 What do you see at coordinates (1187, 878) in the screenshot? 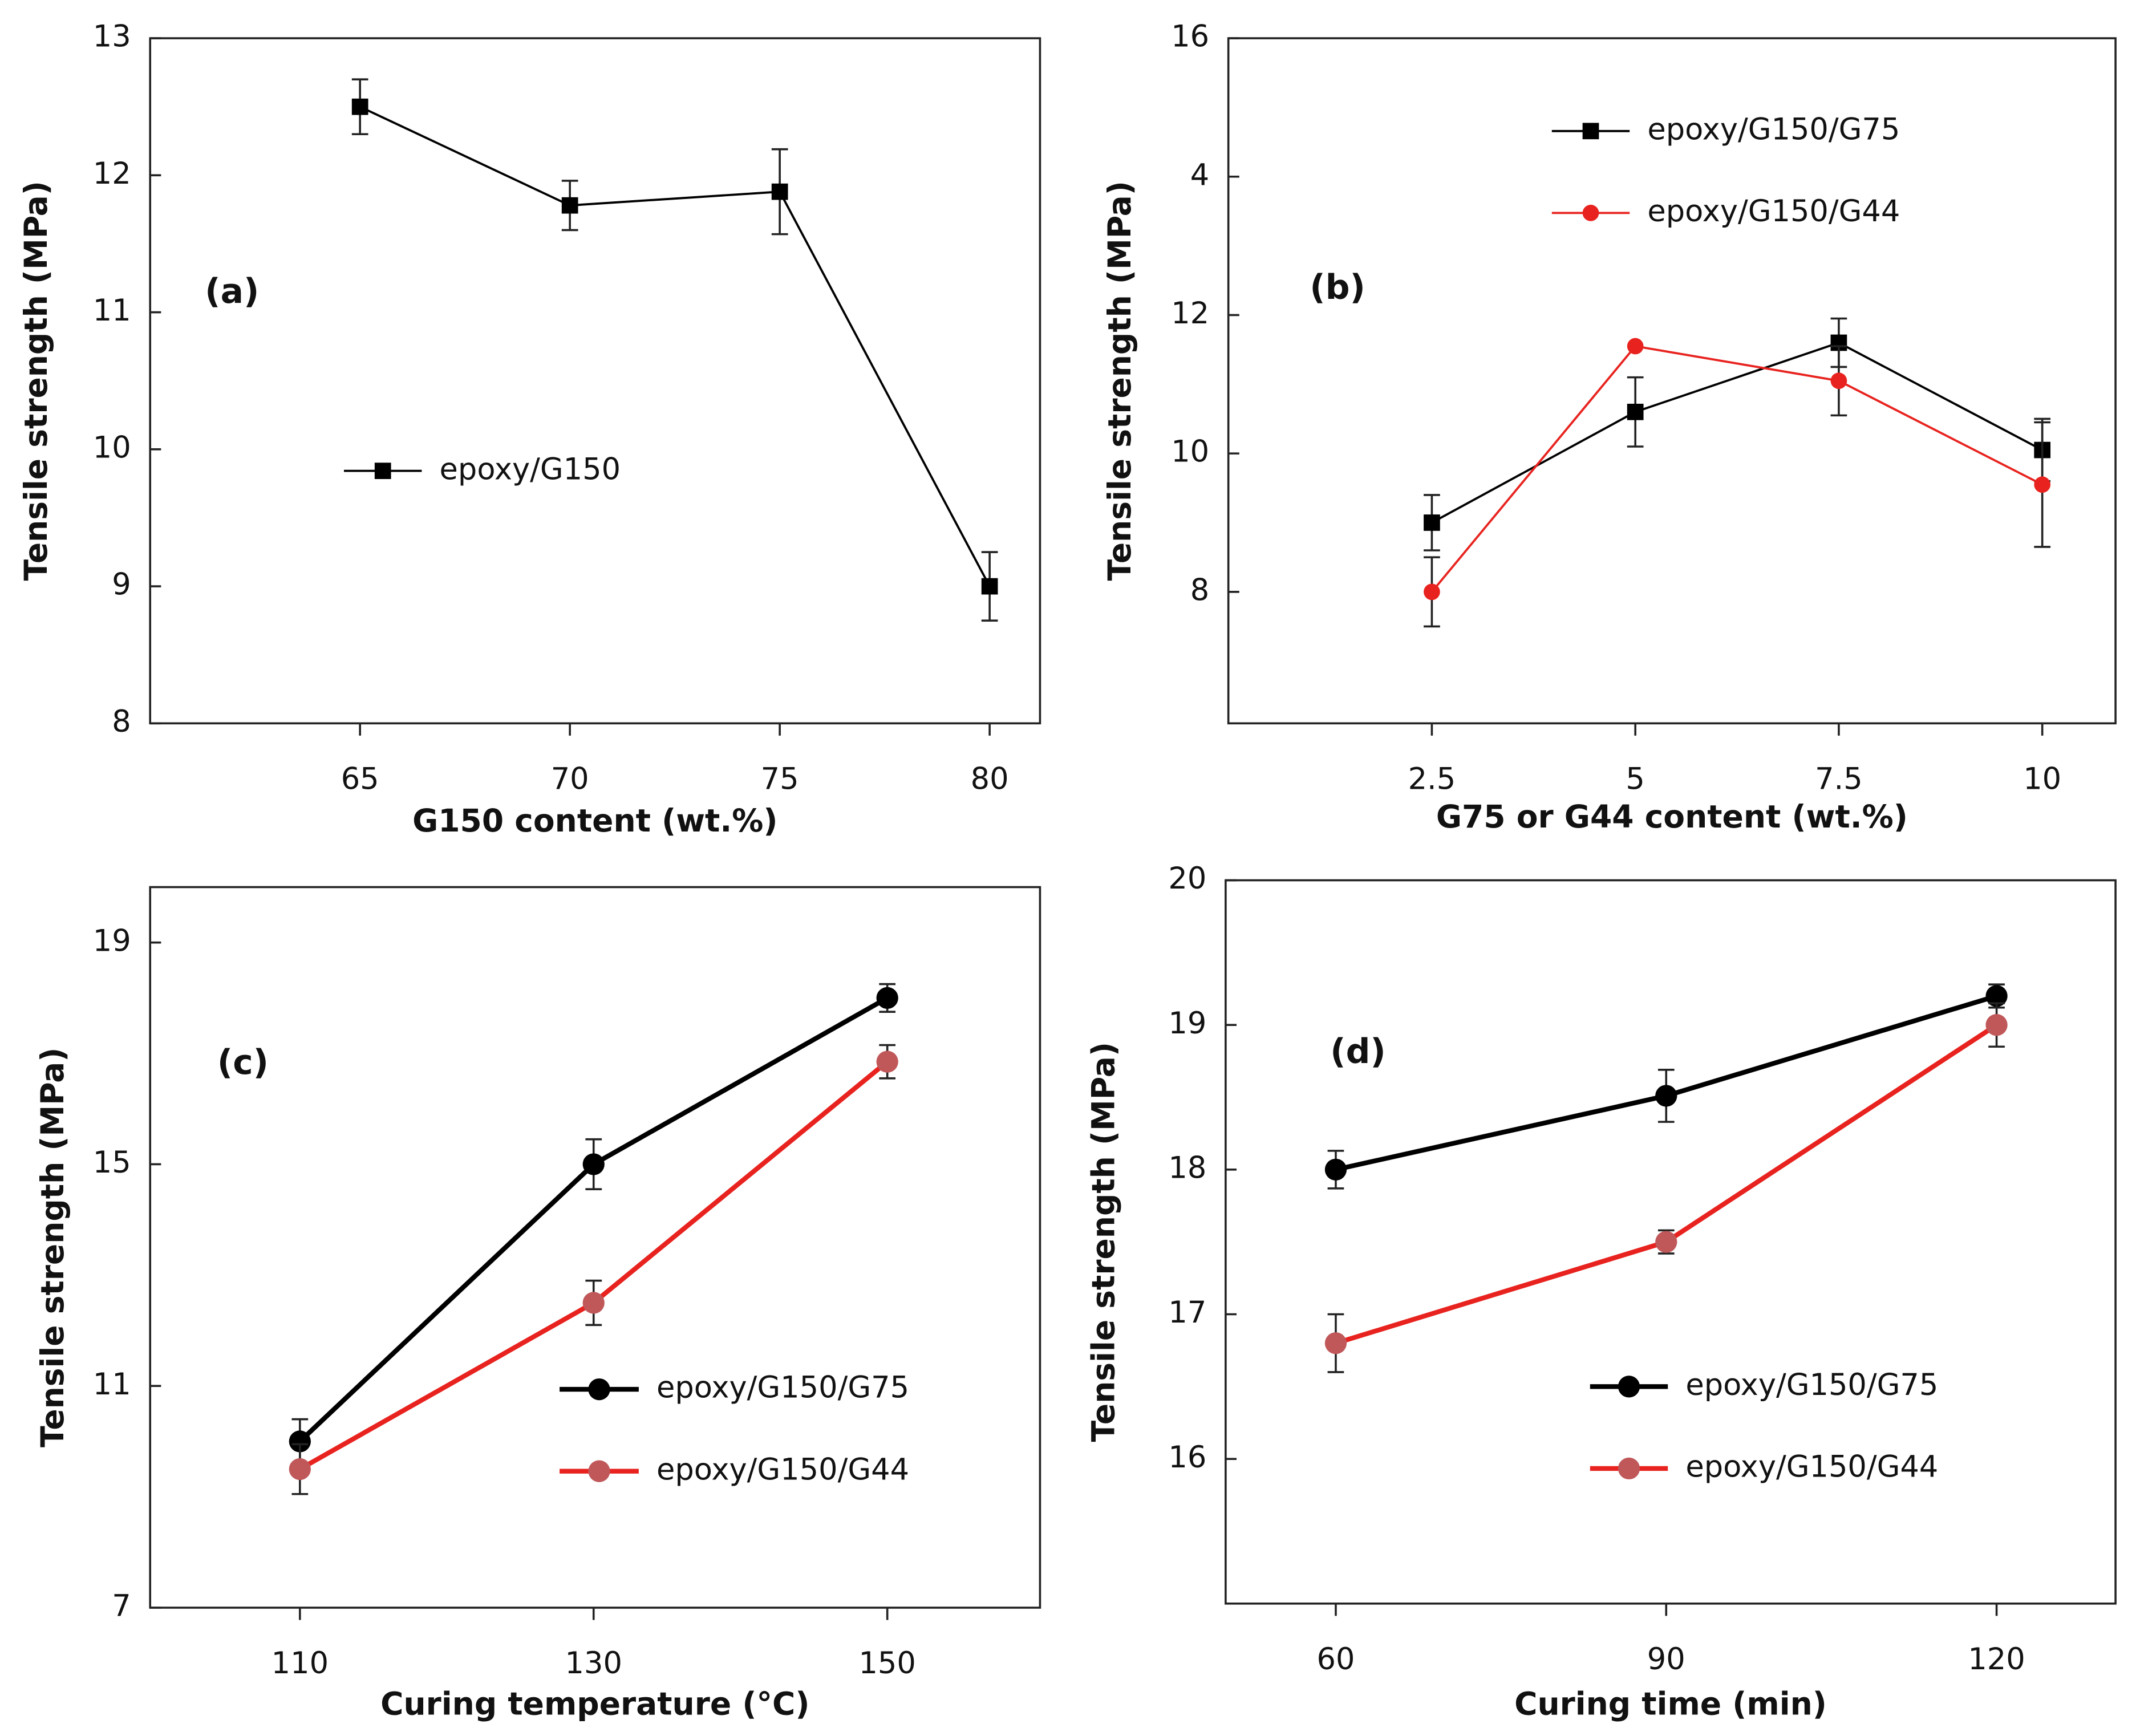
I see `y-tick-label: 20` at bounding box center [1187, 878].